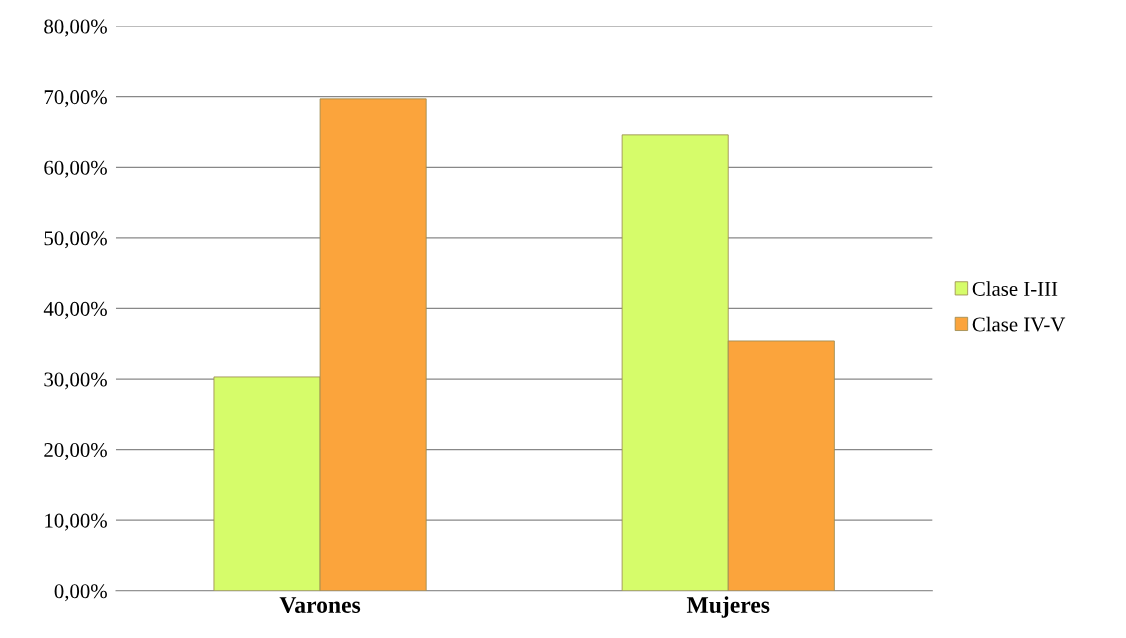  I want to click on legend-label: Clase IV-V, so click(1019, 324).